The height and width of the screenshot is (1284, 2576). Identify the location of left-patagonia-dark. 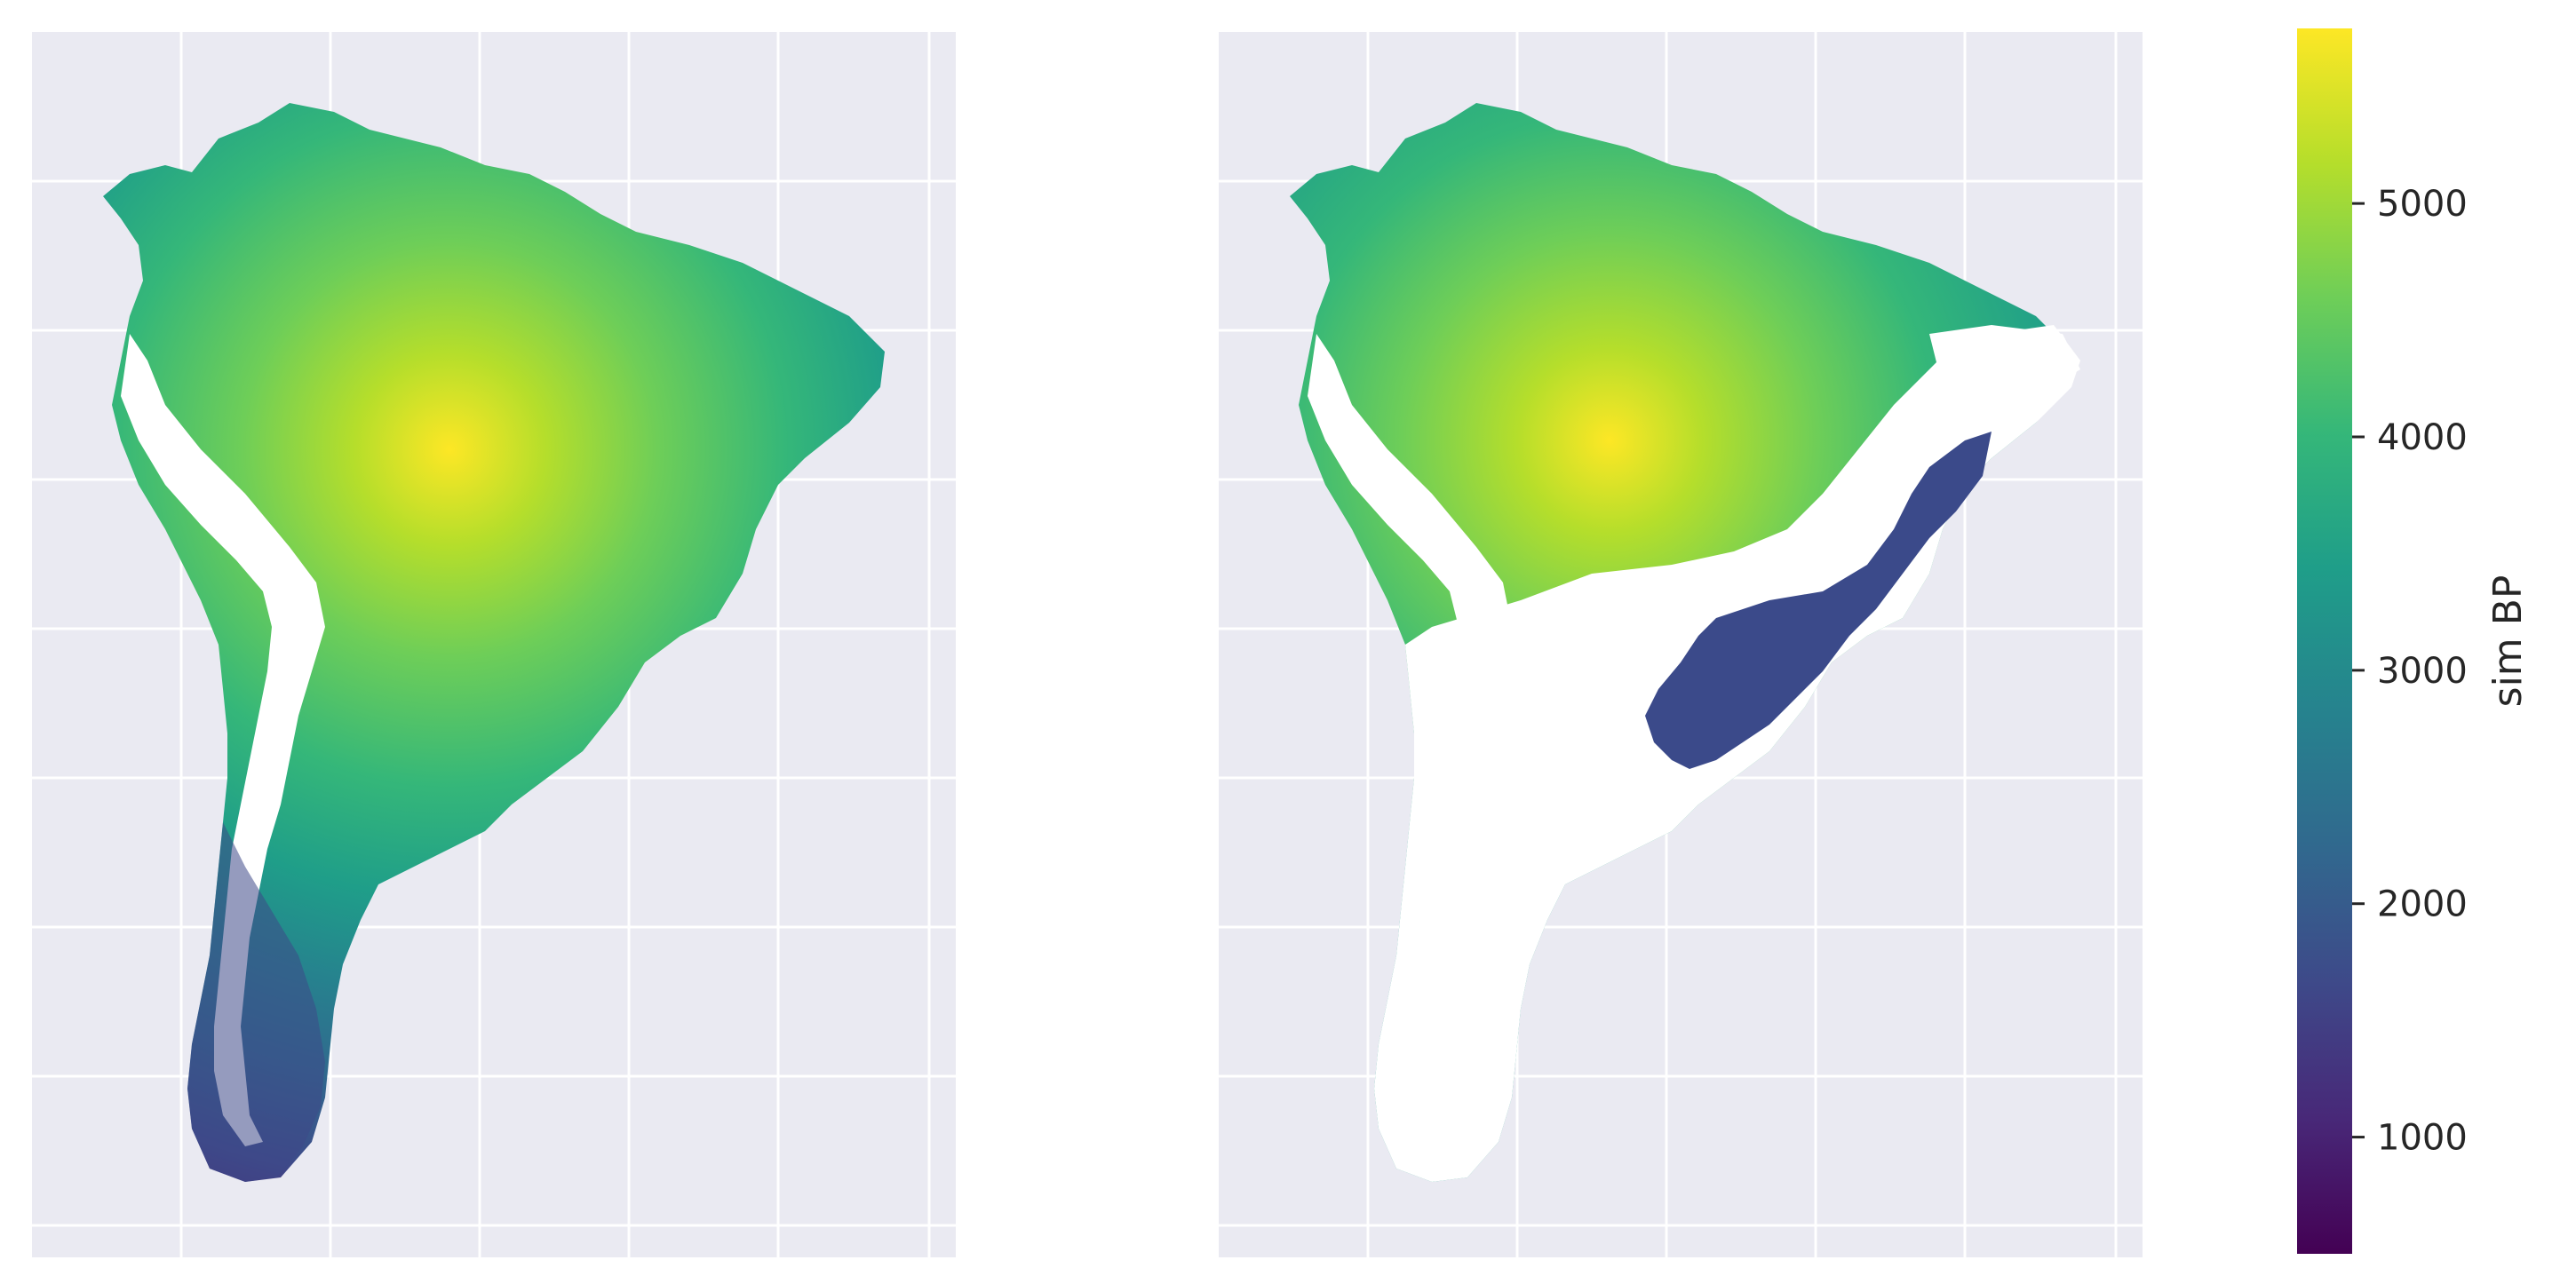
(256, 1002).